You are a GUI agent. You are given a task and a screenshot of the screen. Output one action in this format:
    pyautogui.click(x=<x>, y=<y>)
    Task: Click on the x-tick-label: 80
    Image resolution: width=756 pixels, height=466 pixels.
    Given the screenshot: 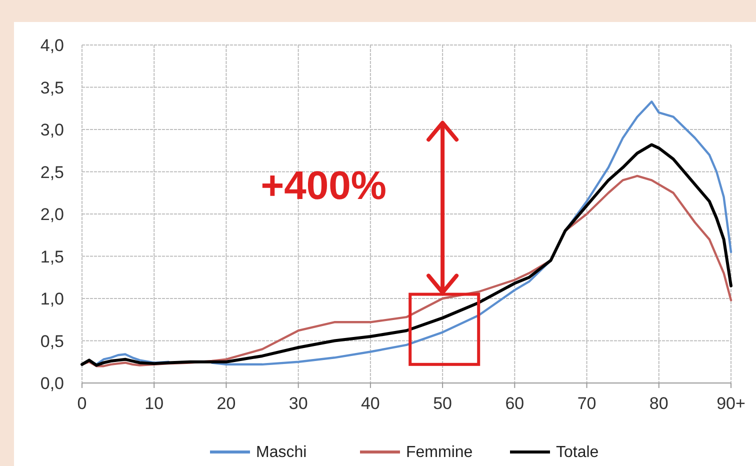 What is the action you would take?
    pyautogui.click(x=658, y=403)
    